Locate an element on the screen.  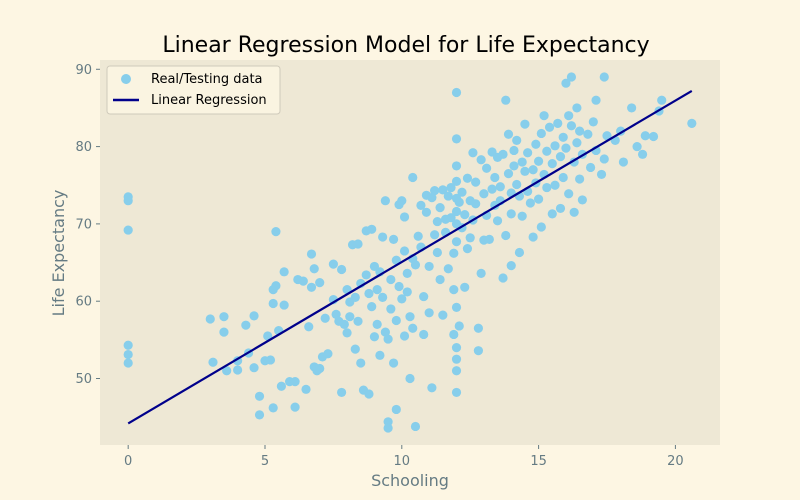
y-tick-label: 70 is located at coordinates (83, 224).